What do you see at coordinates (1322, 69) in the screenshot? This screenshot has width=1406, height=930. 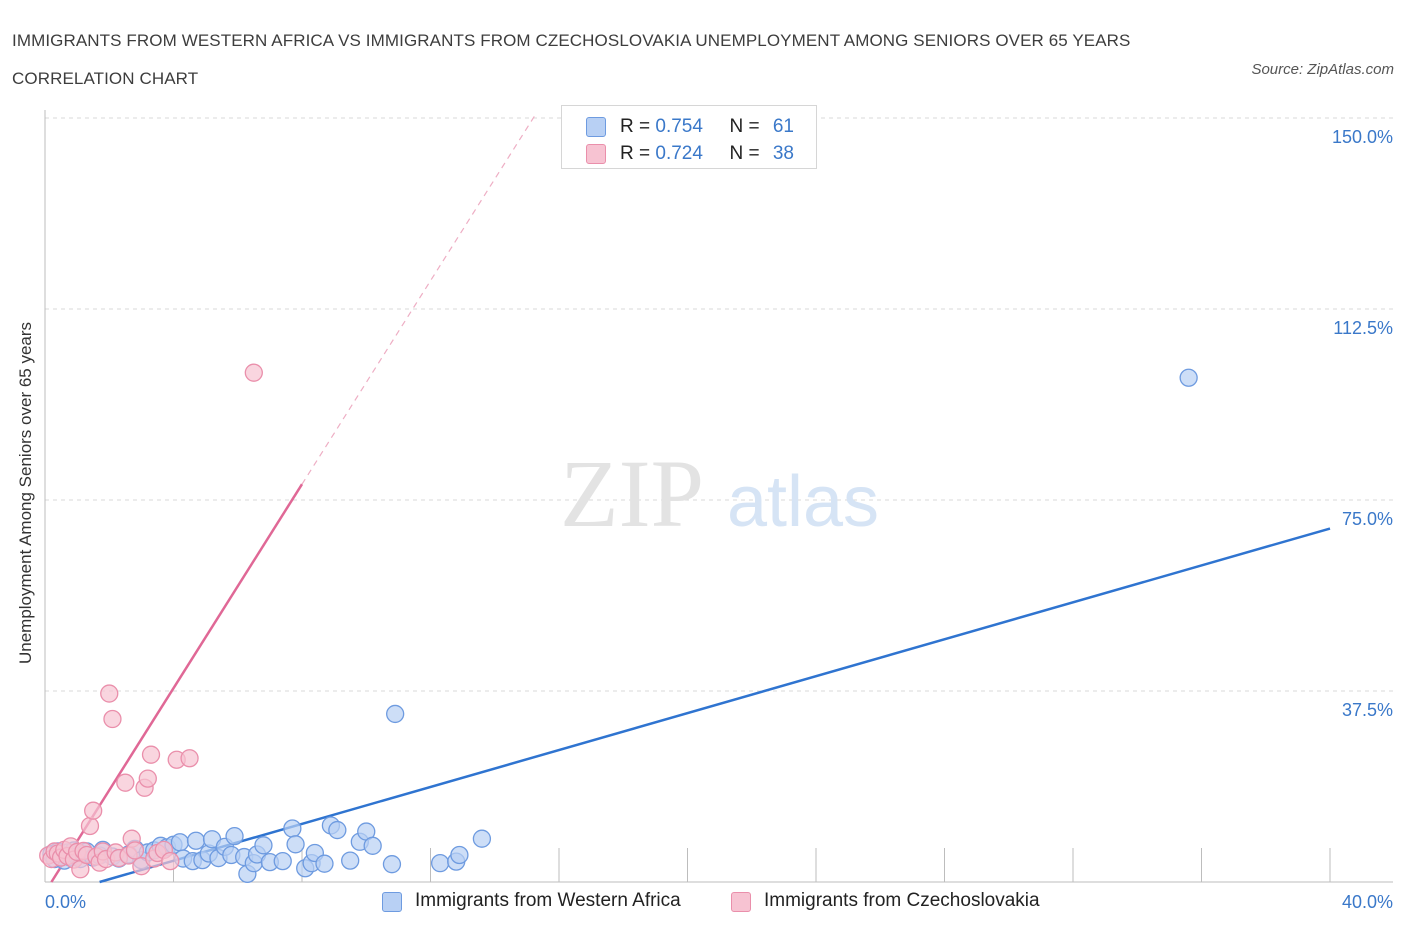 I see `source-label: Source: ZipAtlas.com` at bounding box center [1322, 69].